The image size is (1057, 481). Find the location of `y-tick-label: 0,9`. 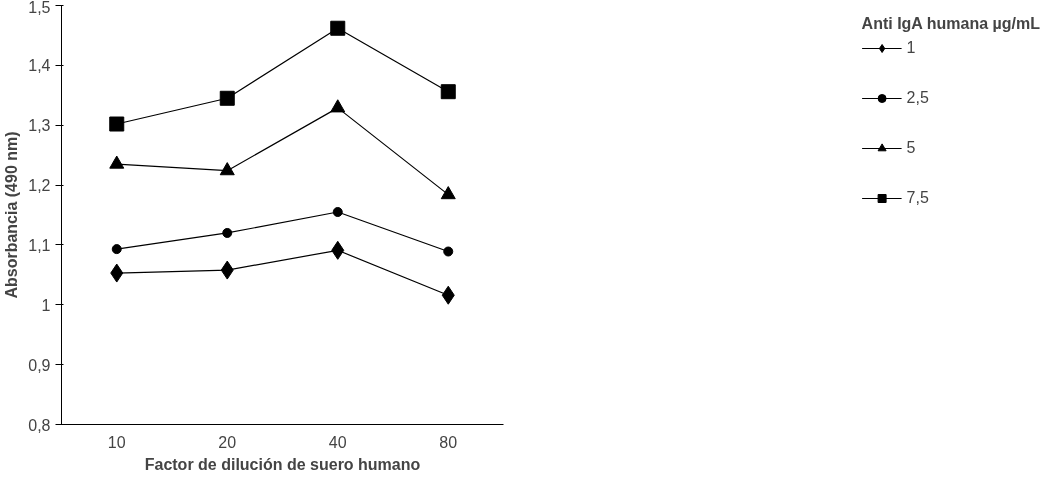

y-tick-label: 0,9 is located at coordinates (39, 365).